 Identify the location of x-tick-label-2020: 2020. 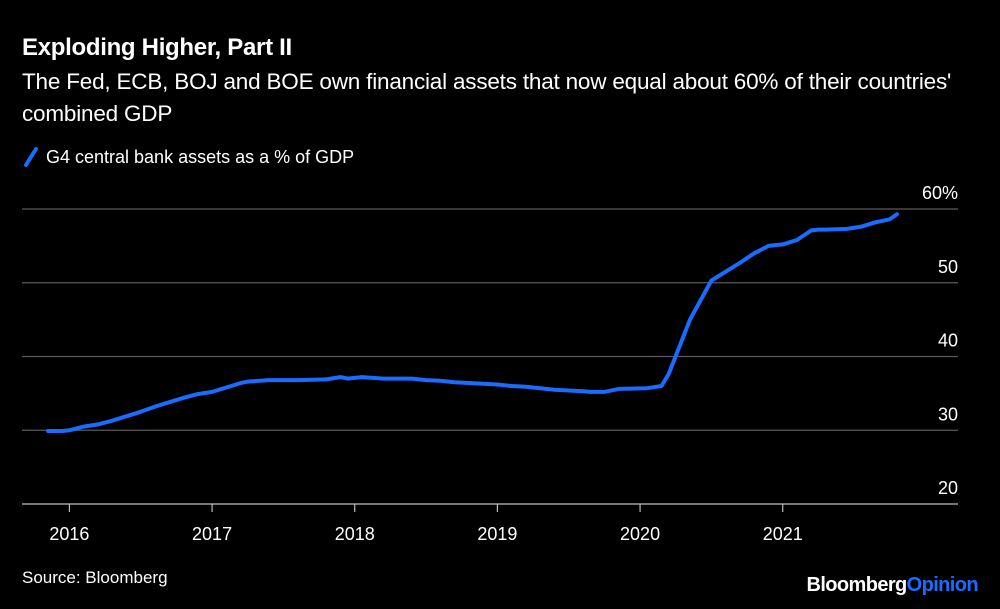
(640, 534).